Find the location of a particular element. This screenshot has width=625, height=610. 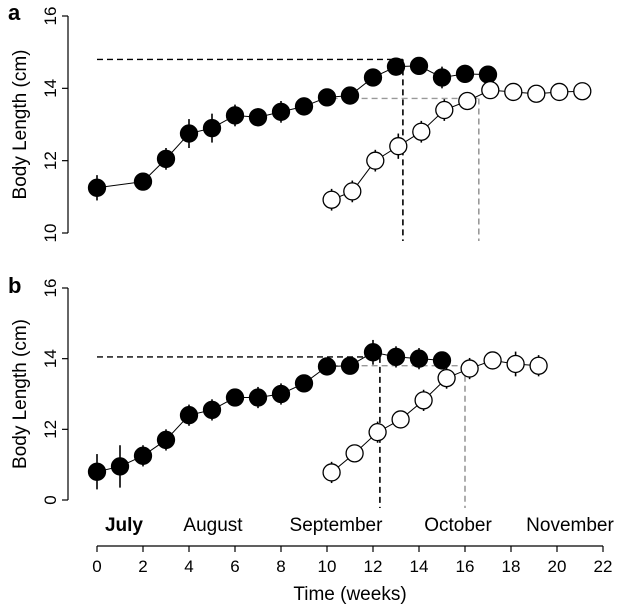

y-tick-label: 0 is located at coordinates (50, 499).